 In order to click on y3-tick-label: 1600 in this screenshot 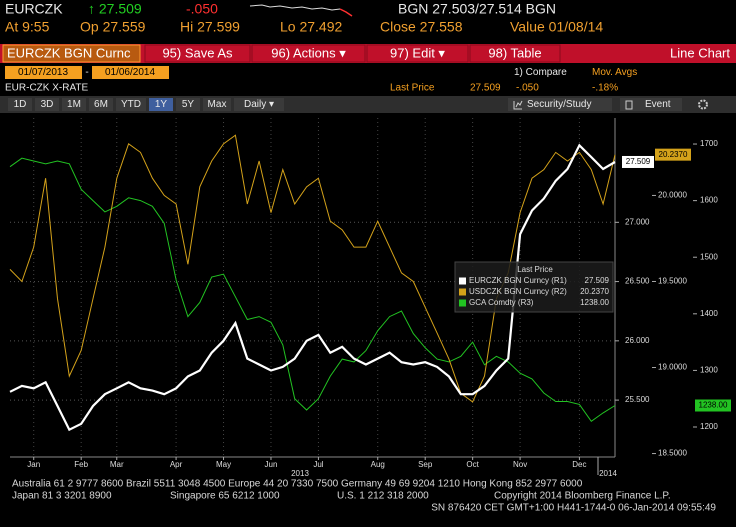, I will do `click(709, 200)`.